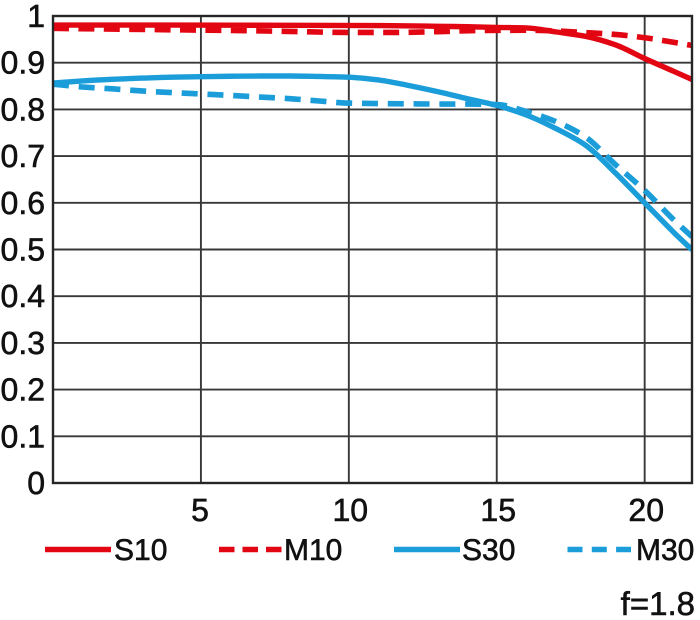 This screenshot has height=620, width=700. I want to click on svg-text: 20, so click(646, 510).